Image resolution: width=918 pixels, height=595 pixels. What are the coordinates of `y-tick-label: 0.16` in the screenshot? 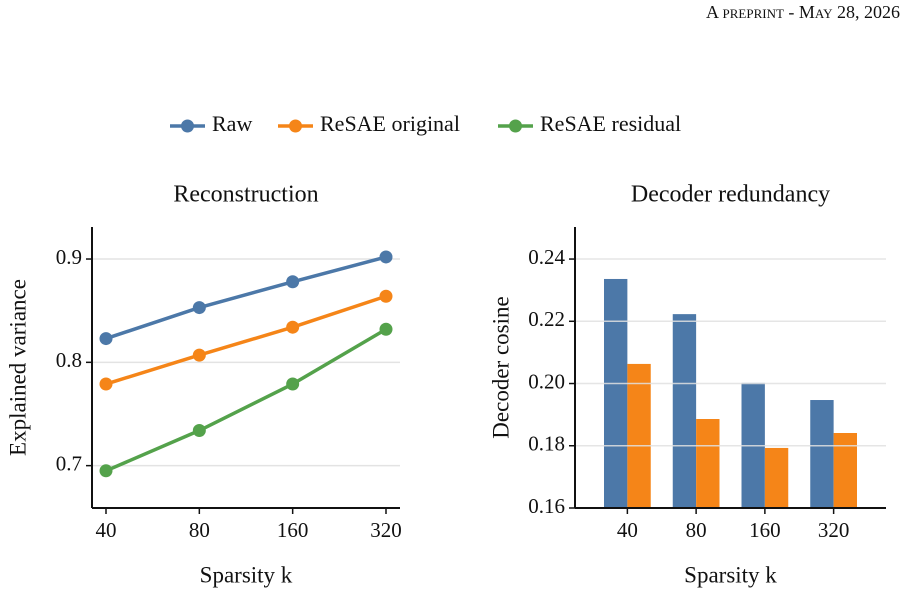 It's located at (546, 506).